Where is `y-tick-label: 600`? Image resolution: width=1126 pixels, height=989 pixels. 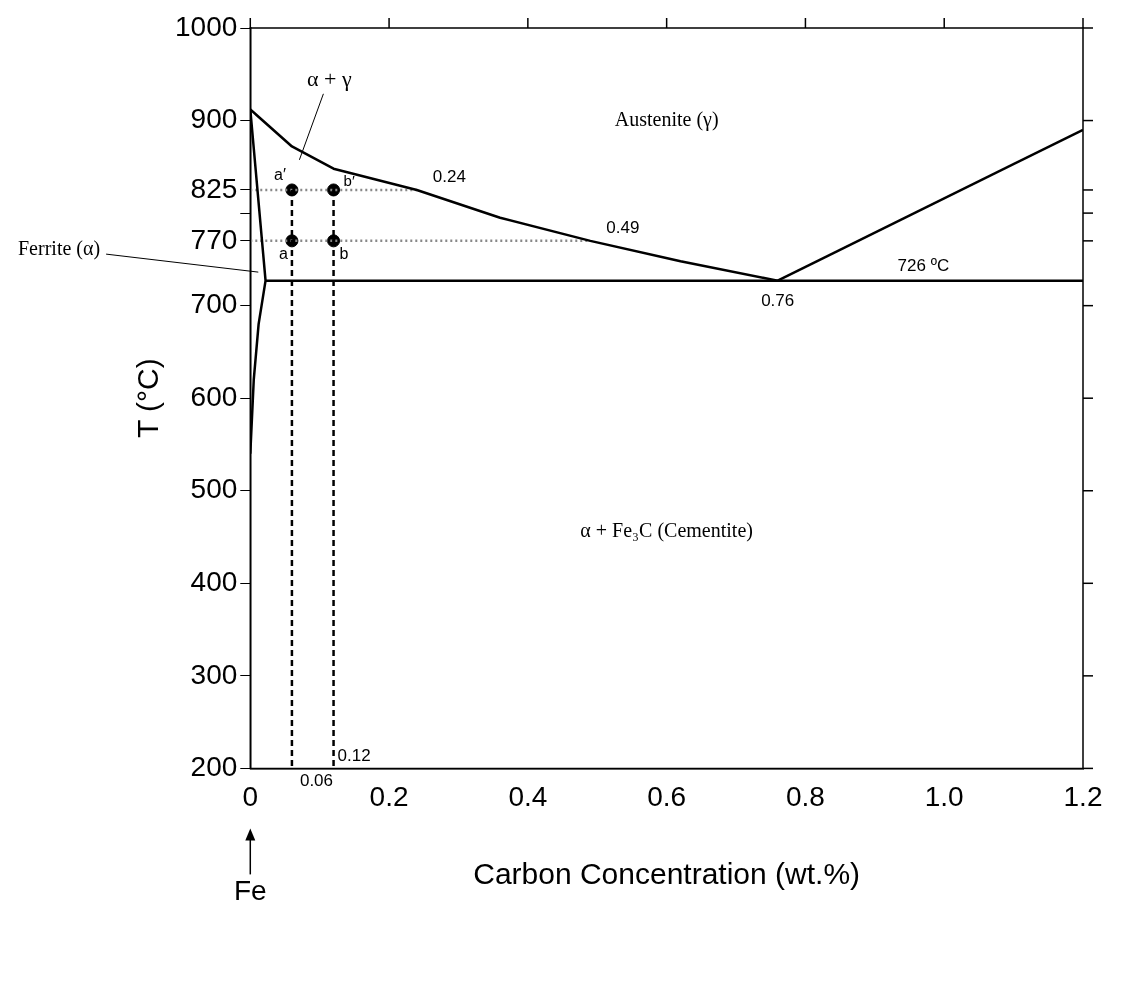 y-tick-label: 600 is located at coordinates (214, 396).